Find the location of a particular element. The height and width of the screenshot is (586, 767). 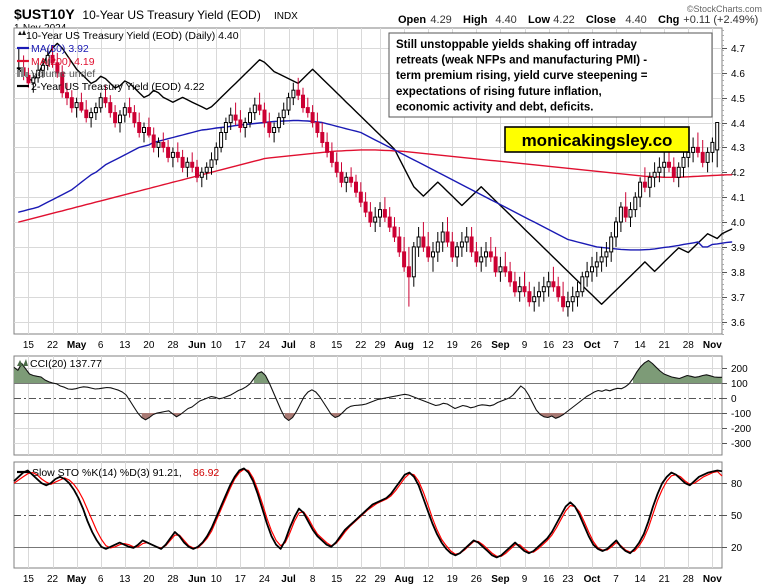

cci-axis-label: -100 is located at coordinates (741, 414).